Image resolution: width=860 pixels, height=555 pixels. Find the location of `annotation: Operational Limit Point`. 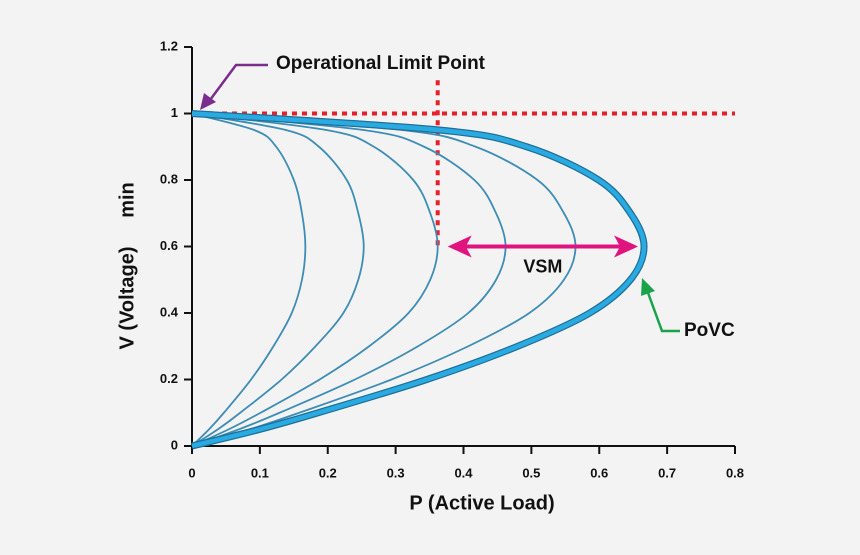

annotation: Operational Limit Point is located at coordinates (381, 63).